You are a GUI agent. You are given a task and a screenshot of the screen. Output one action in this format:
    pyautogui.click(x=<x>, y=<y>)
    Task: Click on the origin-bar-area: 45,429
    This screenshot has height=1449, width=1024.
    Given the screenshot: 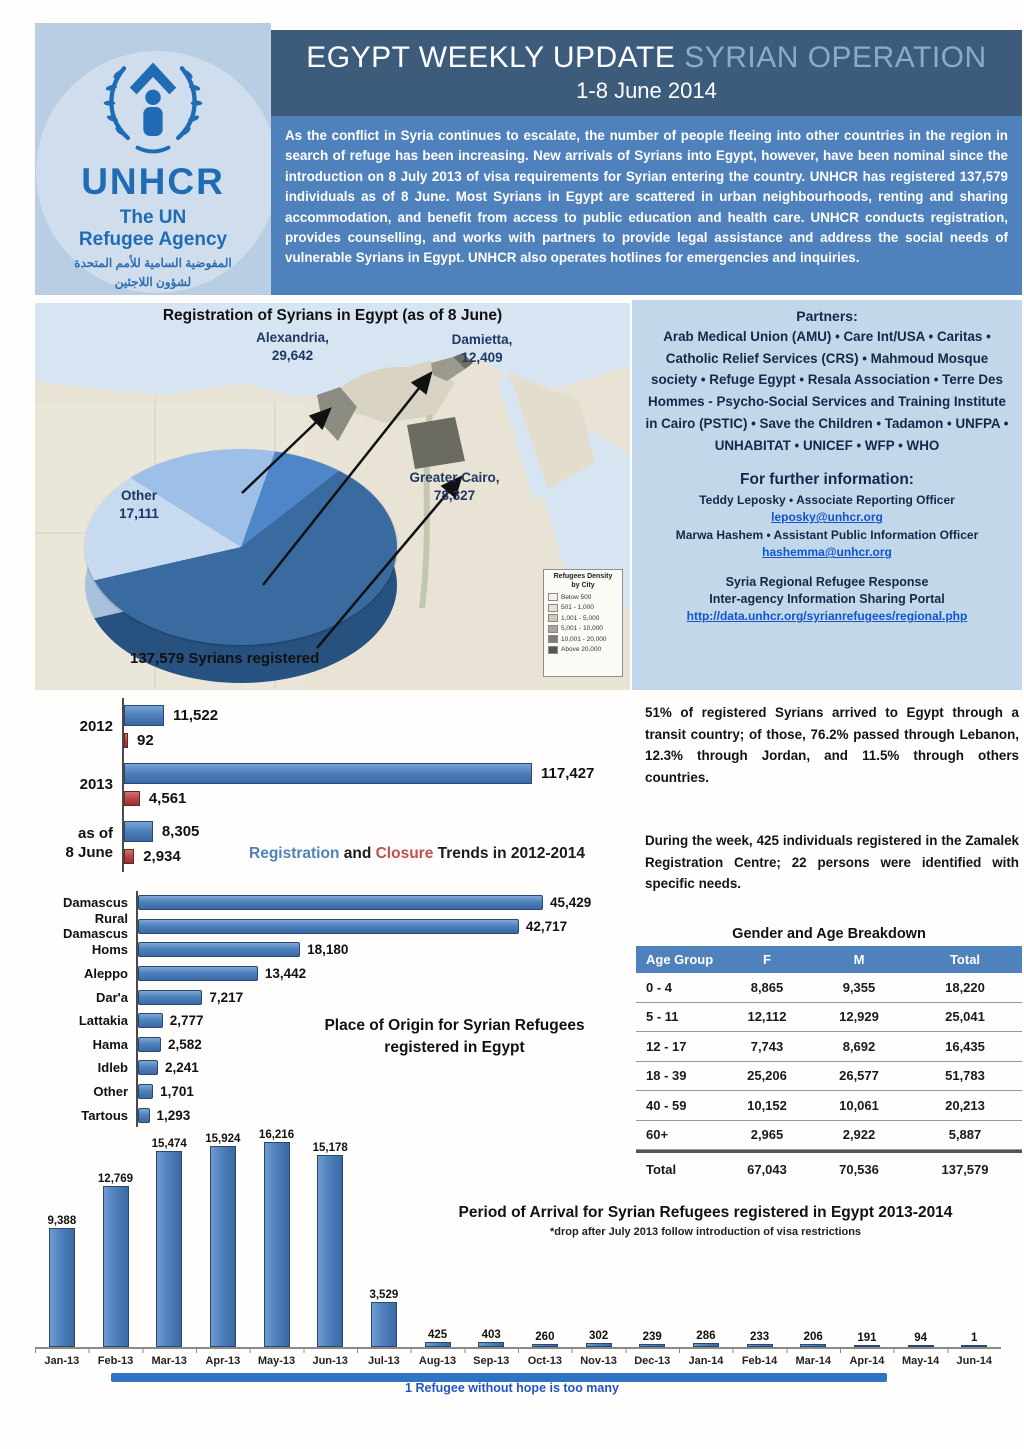 What is the action you would take?
    pyautogui.click(x=383, y=903)
    